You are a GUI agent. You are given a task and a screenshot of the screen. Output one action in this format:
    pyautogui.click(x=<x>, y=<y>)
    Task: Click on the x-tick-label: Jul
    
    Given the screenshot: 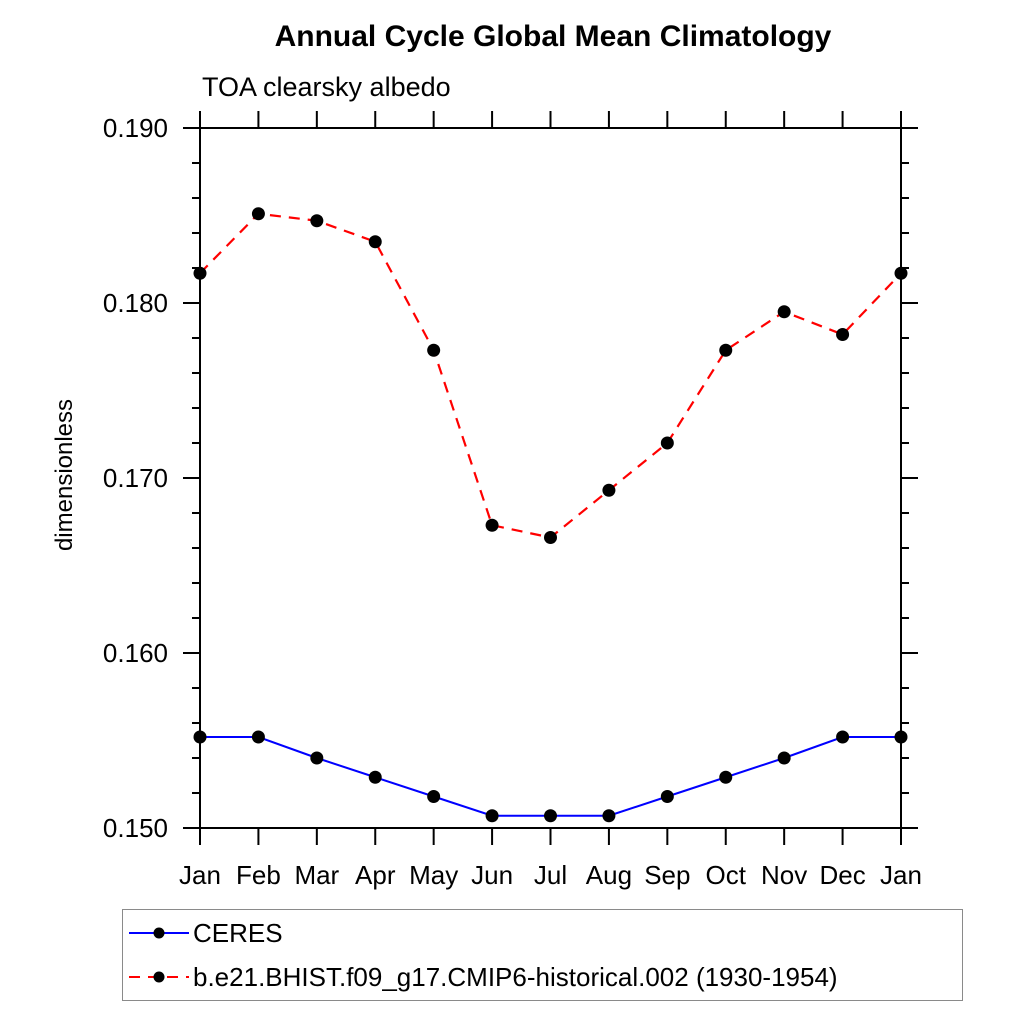 What is the action you would take?
    pyautogui.click(x=550, y=875)
    